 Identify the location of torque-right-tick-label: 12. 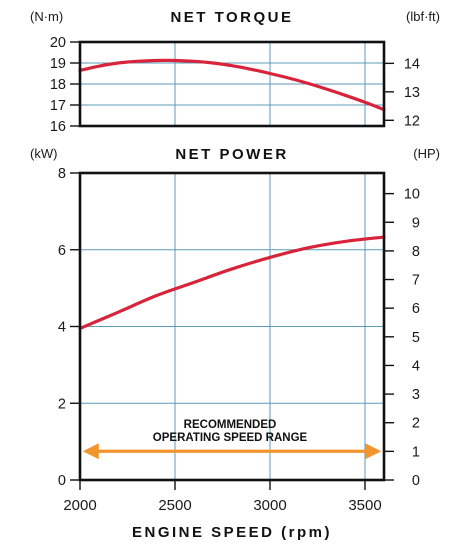
(412, 121).